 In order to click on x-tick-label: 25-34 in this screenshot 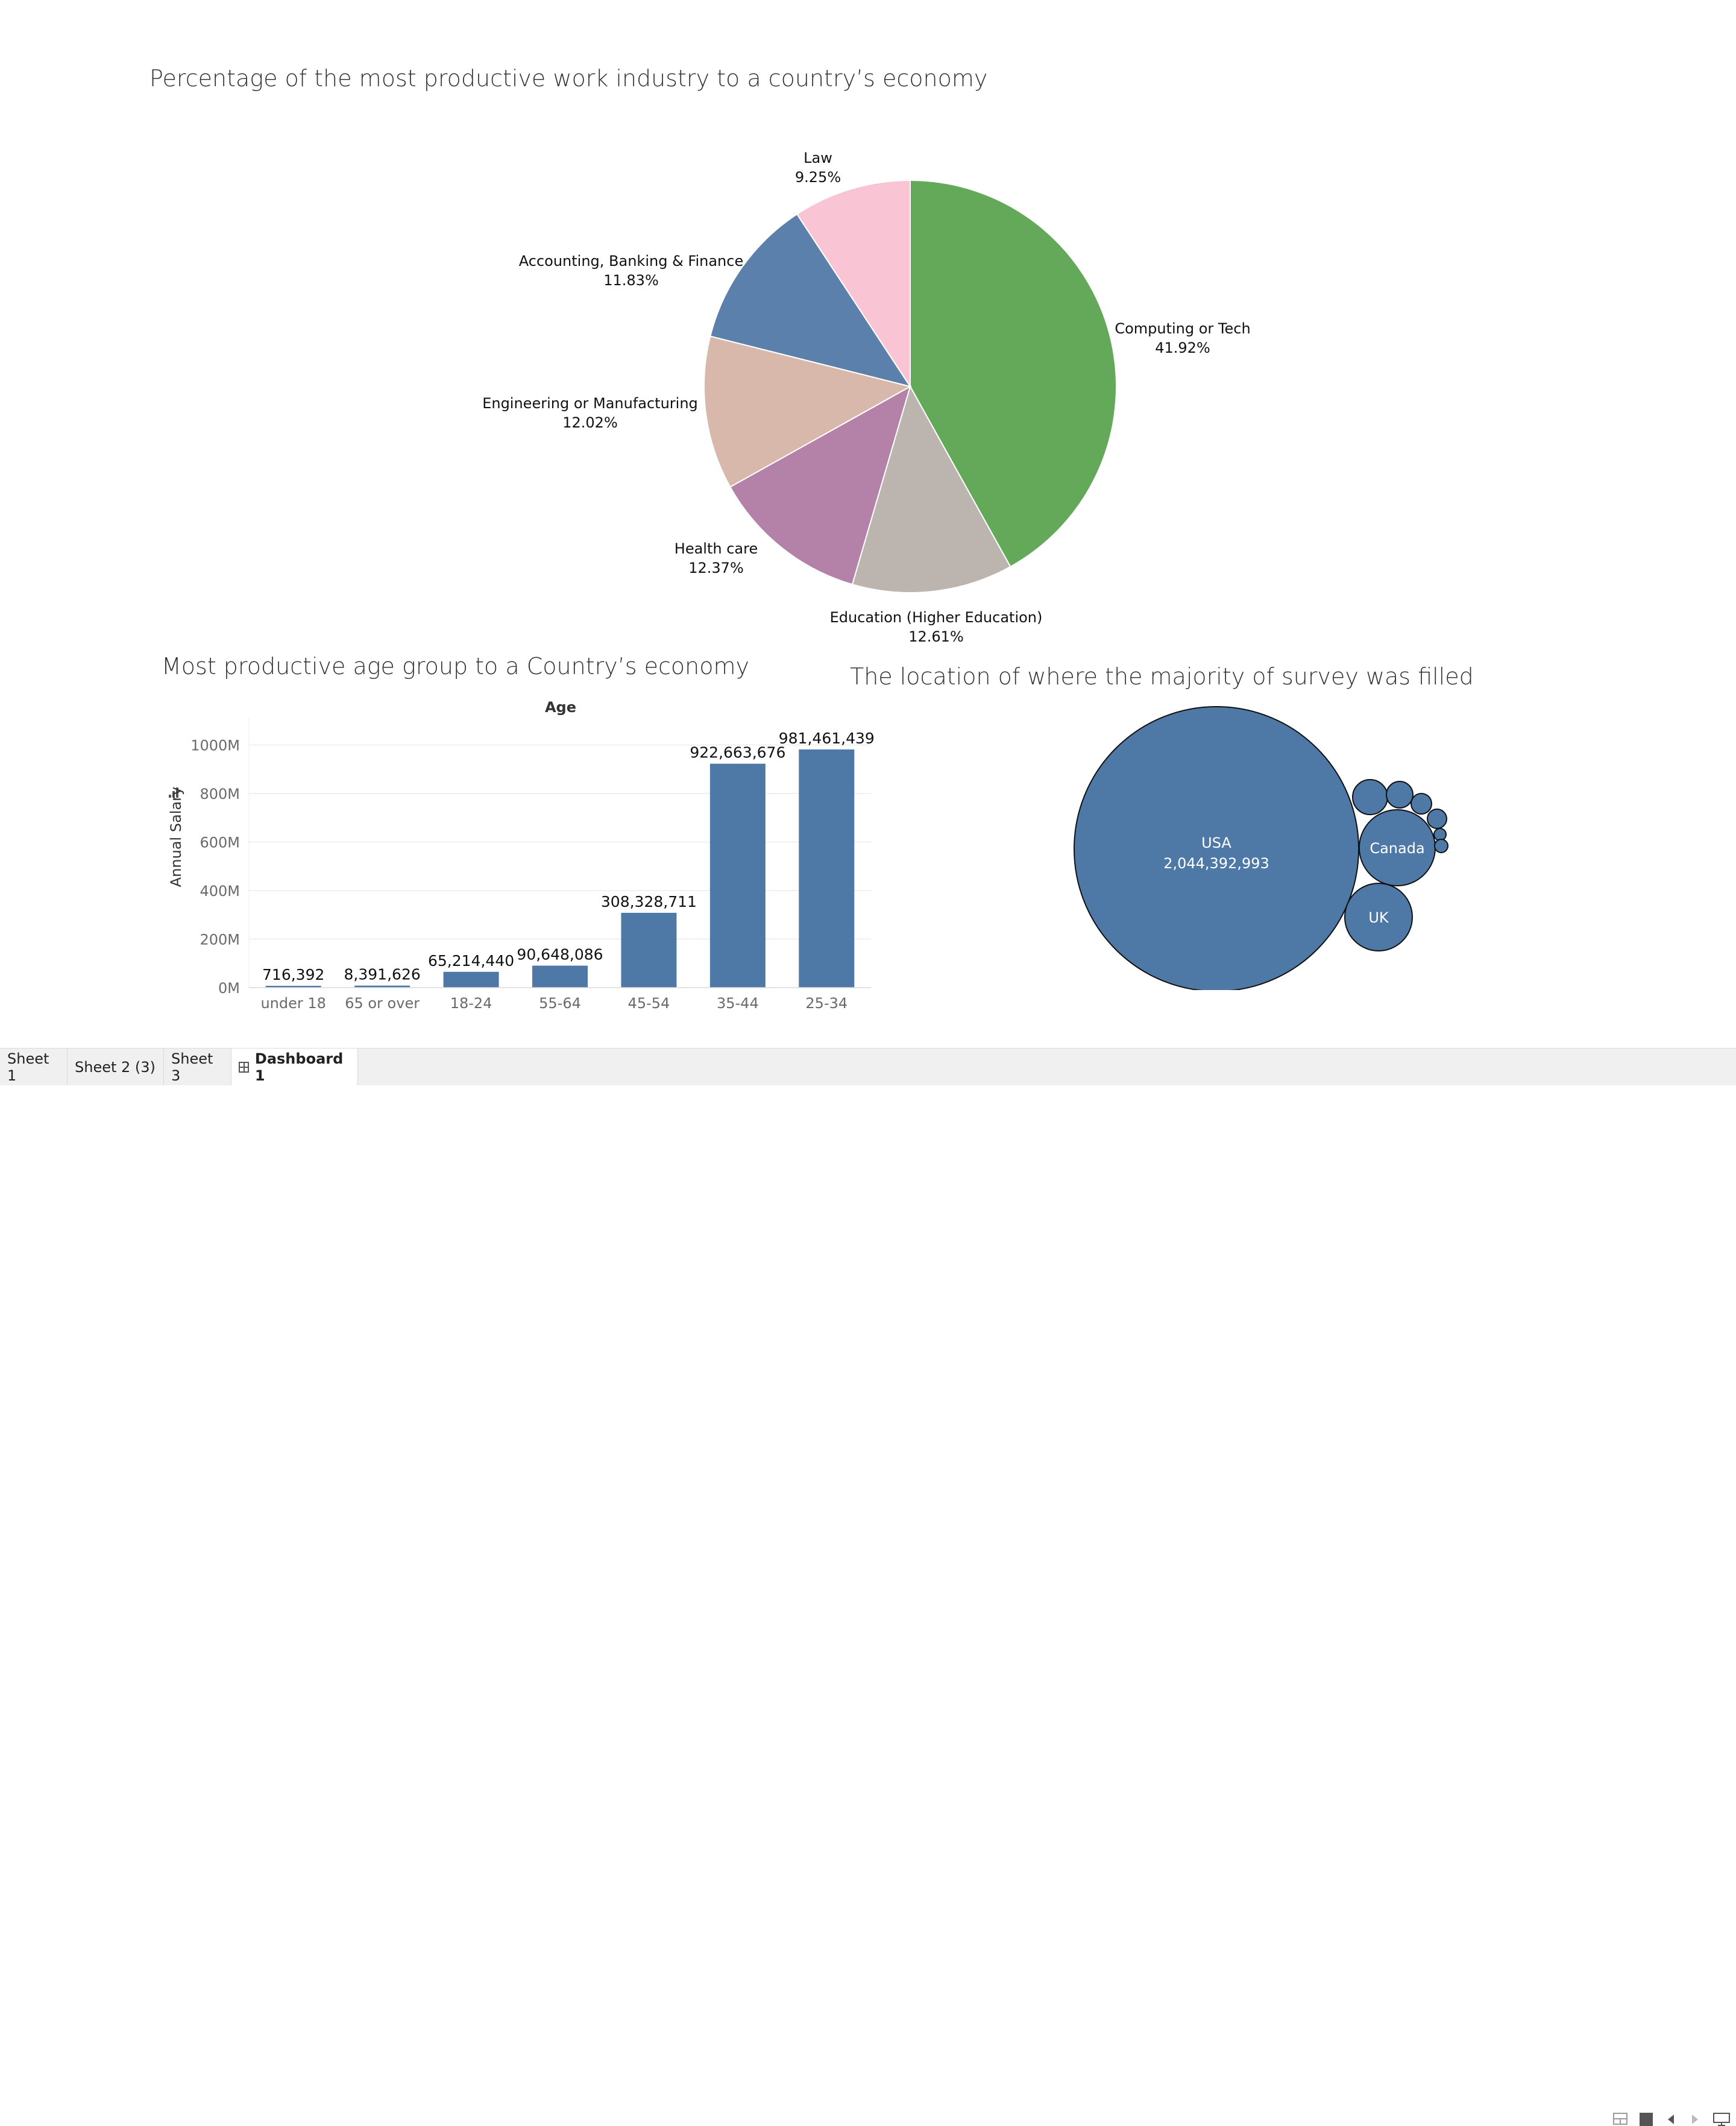, I will do `click(826, 1003)`.